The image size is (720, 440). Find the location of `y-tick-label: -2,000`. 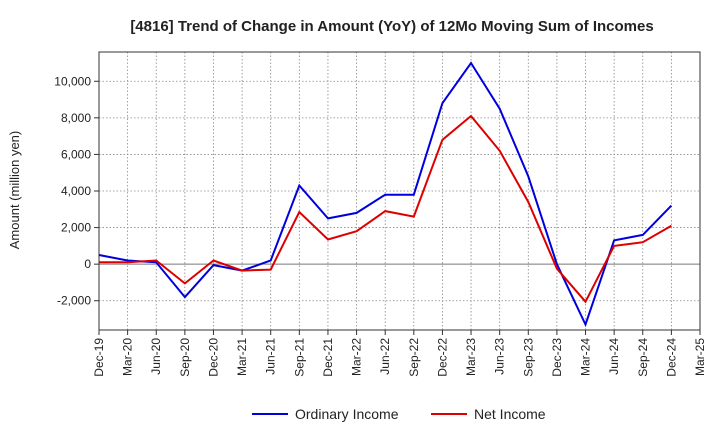

y-tick-label: -2,000 is located at coordinates (74, 301).